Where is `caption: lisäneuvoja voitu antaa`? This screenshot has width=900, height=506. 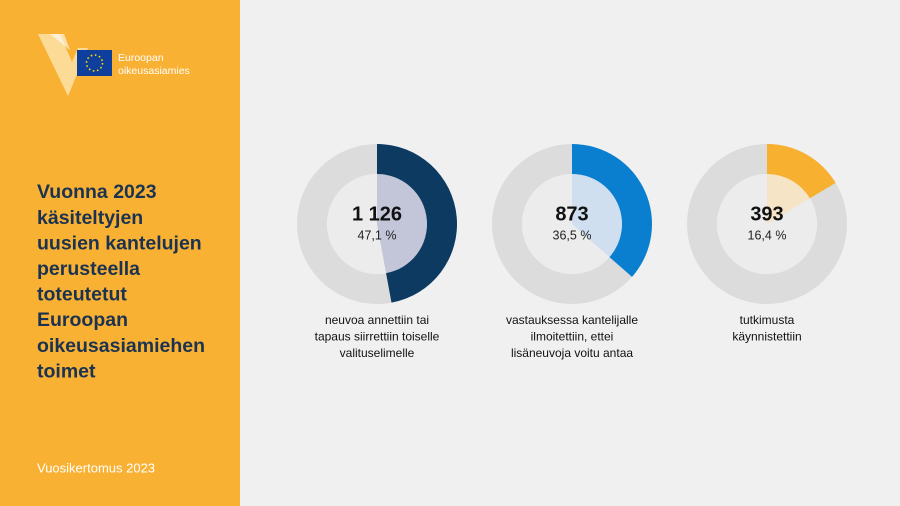
caption: lisäneuvoja voitu antaa is located at coordinates (572, 353).